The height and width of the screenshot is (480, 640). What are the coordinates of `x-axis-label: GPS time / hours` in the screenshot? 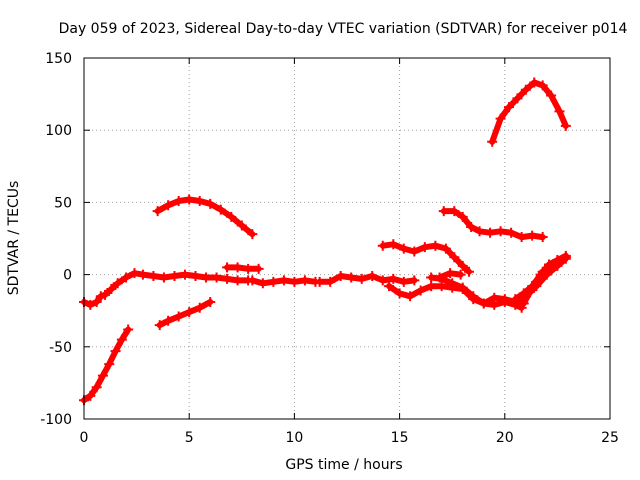 It's located at (343, 465).